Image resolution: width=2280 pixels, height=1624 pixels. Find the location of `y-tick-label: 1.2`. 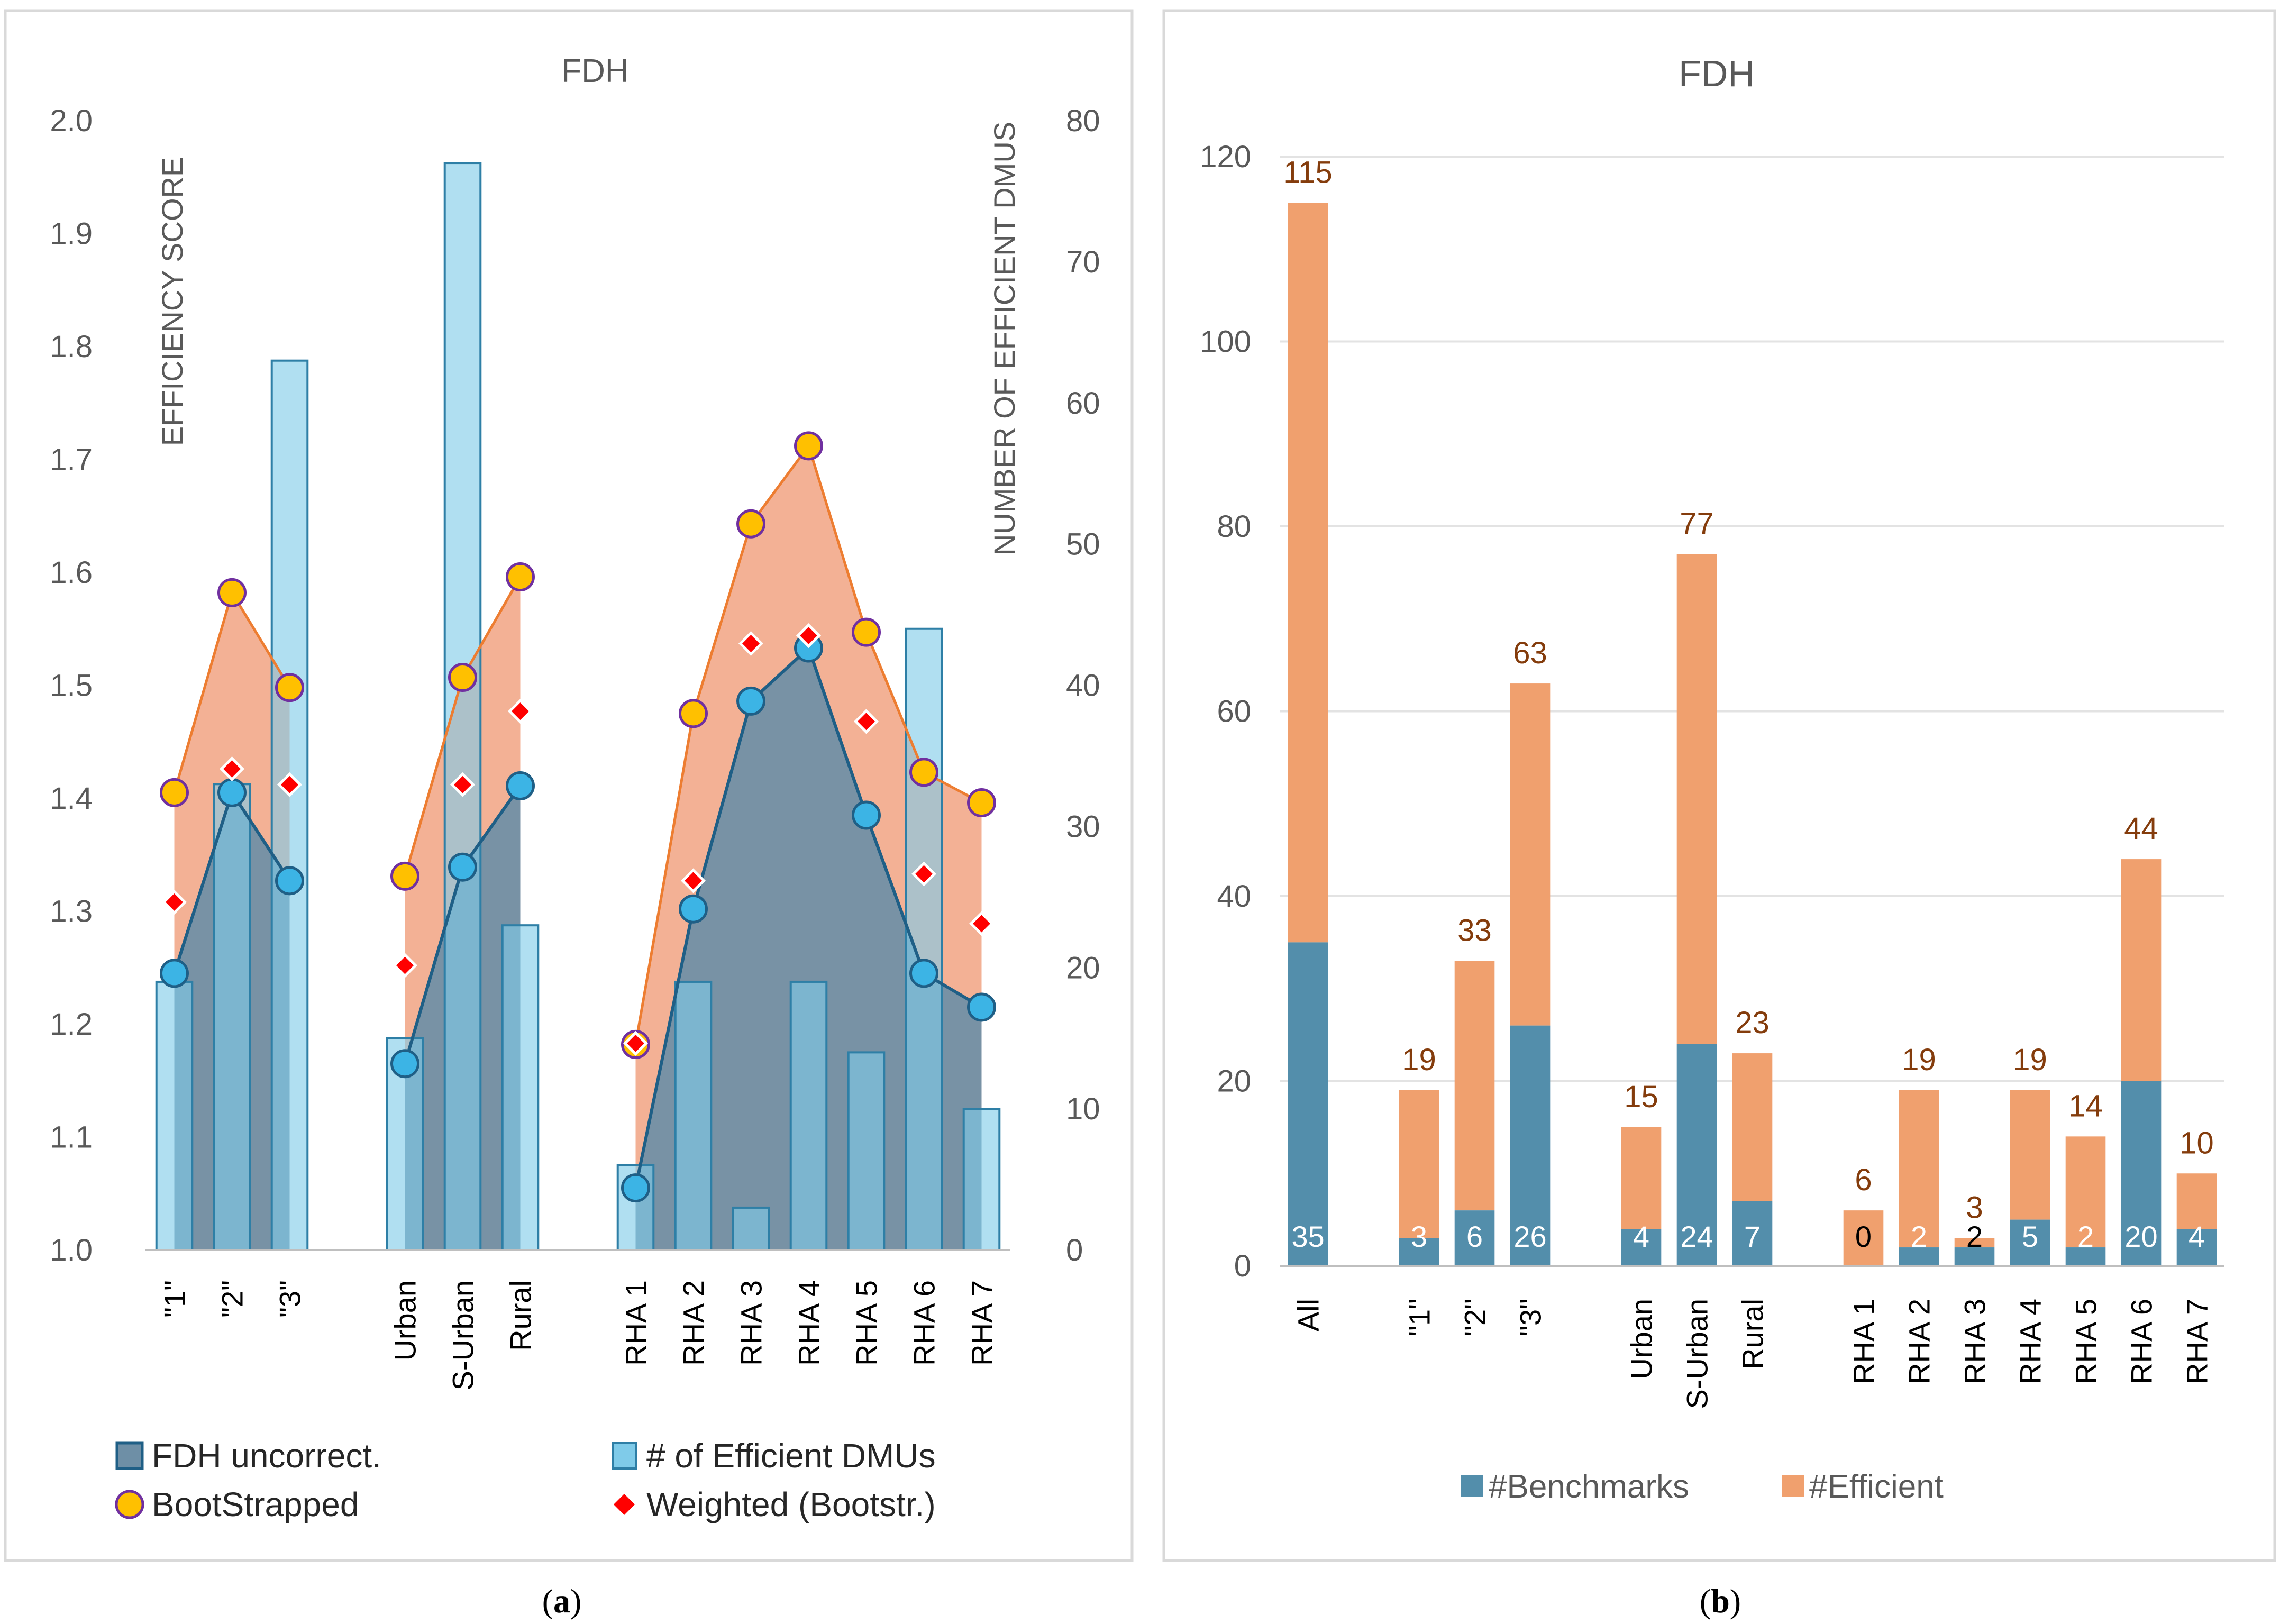

y-tick-label: 1.2 is located at coordinates (71, 1024).